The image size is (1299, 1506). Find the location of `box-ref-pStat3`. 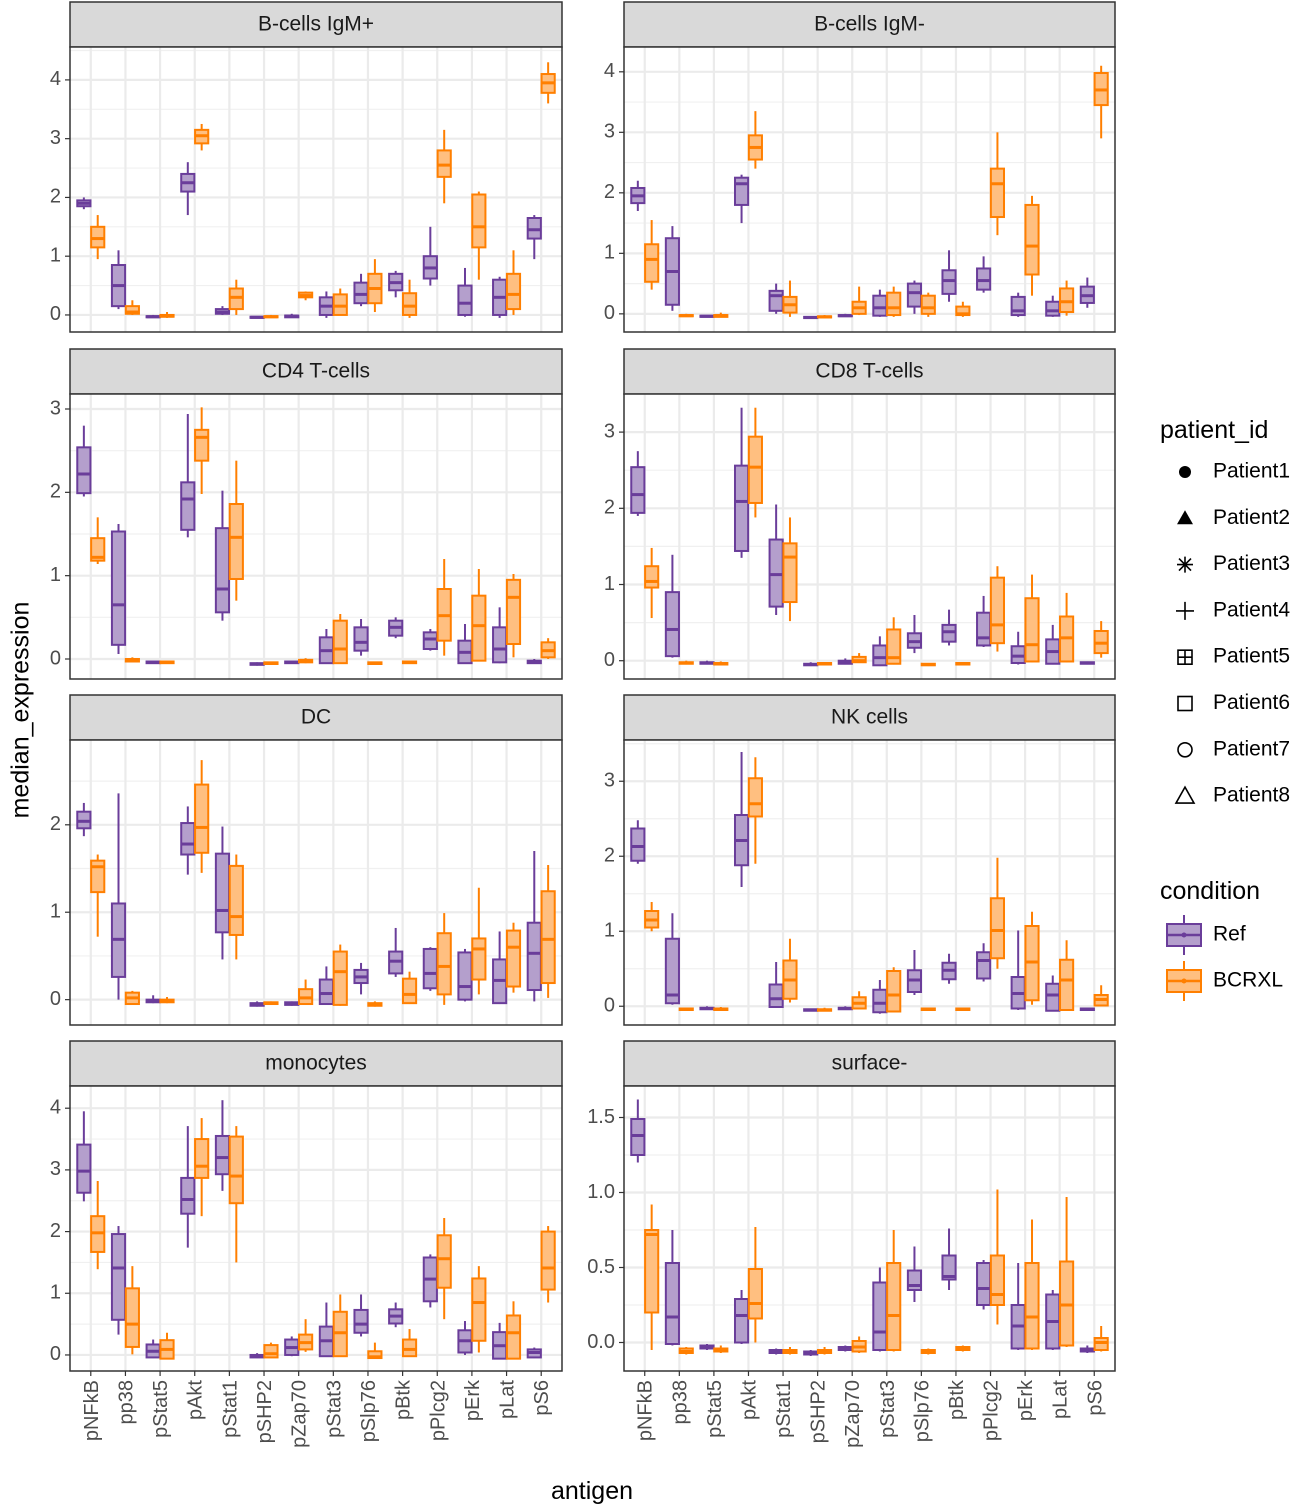

box-ref-pStat3 is located at coordinates (880, 1309).